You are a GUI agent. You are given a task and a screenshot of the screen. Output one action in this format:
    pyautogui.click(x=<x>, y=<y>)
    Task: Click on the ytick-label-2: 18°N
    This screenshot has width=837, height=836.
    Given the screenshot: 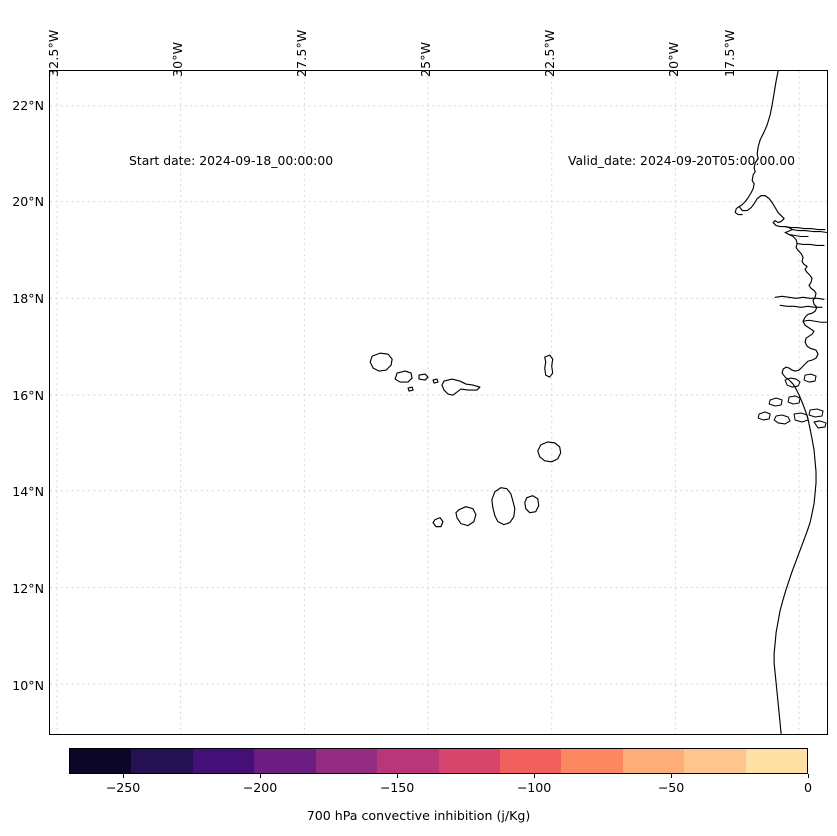 What is the action you would take?
    pyautogui.click(x=28, y=298)
    